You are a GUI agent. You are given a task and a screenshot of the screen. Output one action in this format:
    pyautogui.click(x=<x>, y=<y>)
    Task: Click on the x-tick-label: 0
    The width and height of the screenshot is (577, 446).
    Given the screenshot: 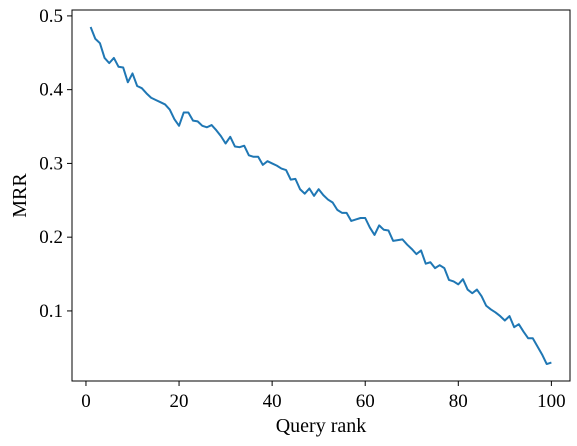 What is the action you would take?
    pyautogui.click(x=86, y=401)
    